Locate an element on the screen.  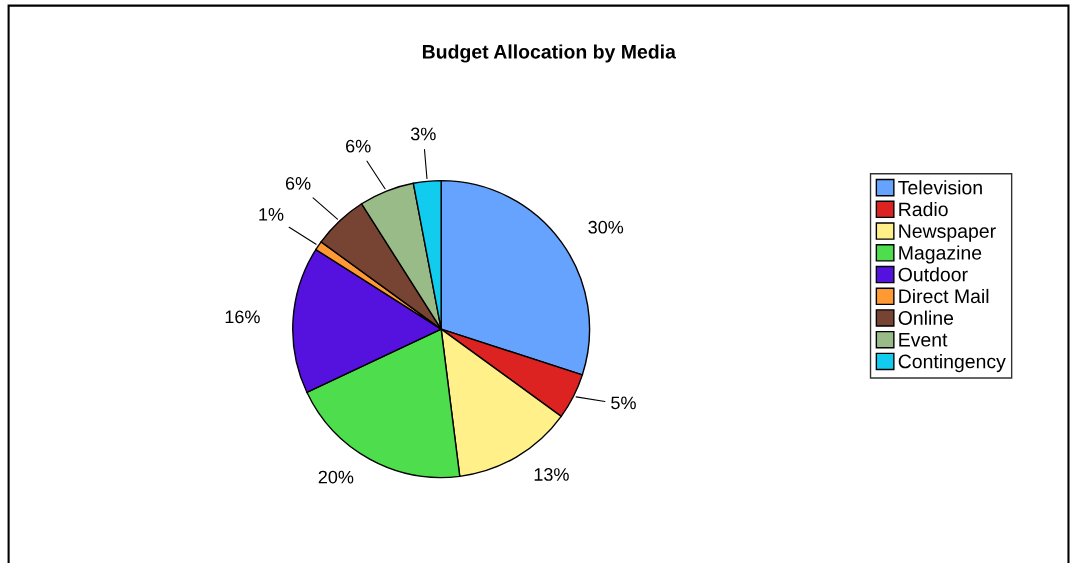
data-label: 3% is located at coordinates (423, 134).